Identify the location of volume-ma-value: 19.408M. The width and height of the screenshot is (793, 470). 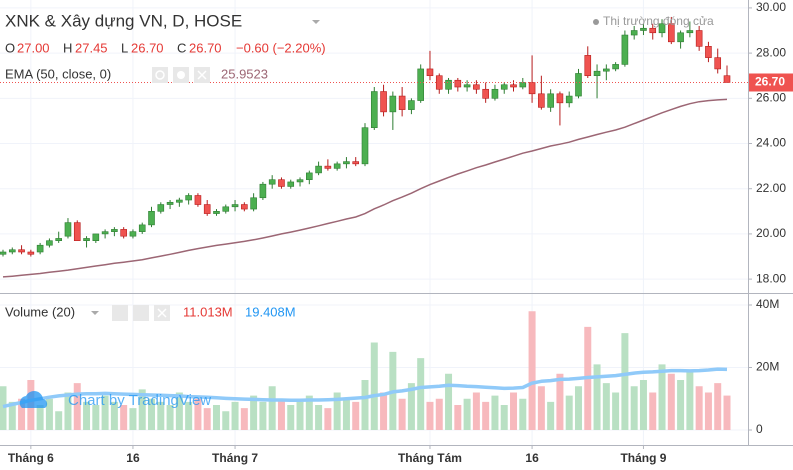
(270, 311).